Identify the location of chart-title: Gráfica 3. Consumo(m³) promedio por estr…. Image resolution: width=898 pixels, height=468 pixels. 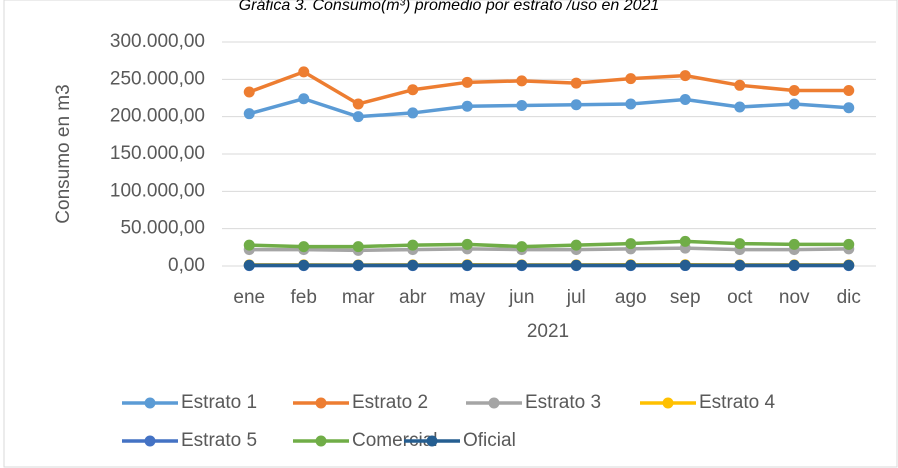
(449, 7).